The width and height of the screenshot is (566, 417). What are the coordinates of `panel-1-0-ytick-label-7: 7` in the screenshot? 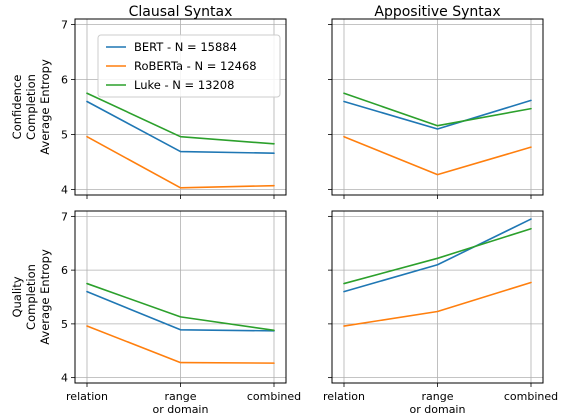 It's located at (64, 216).